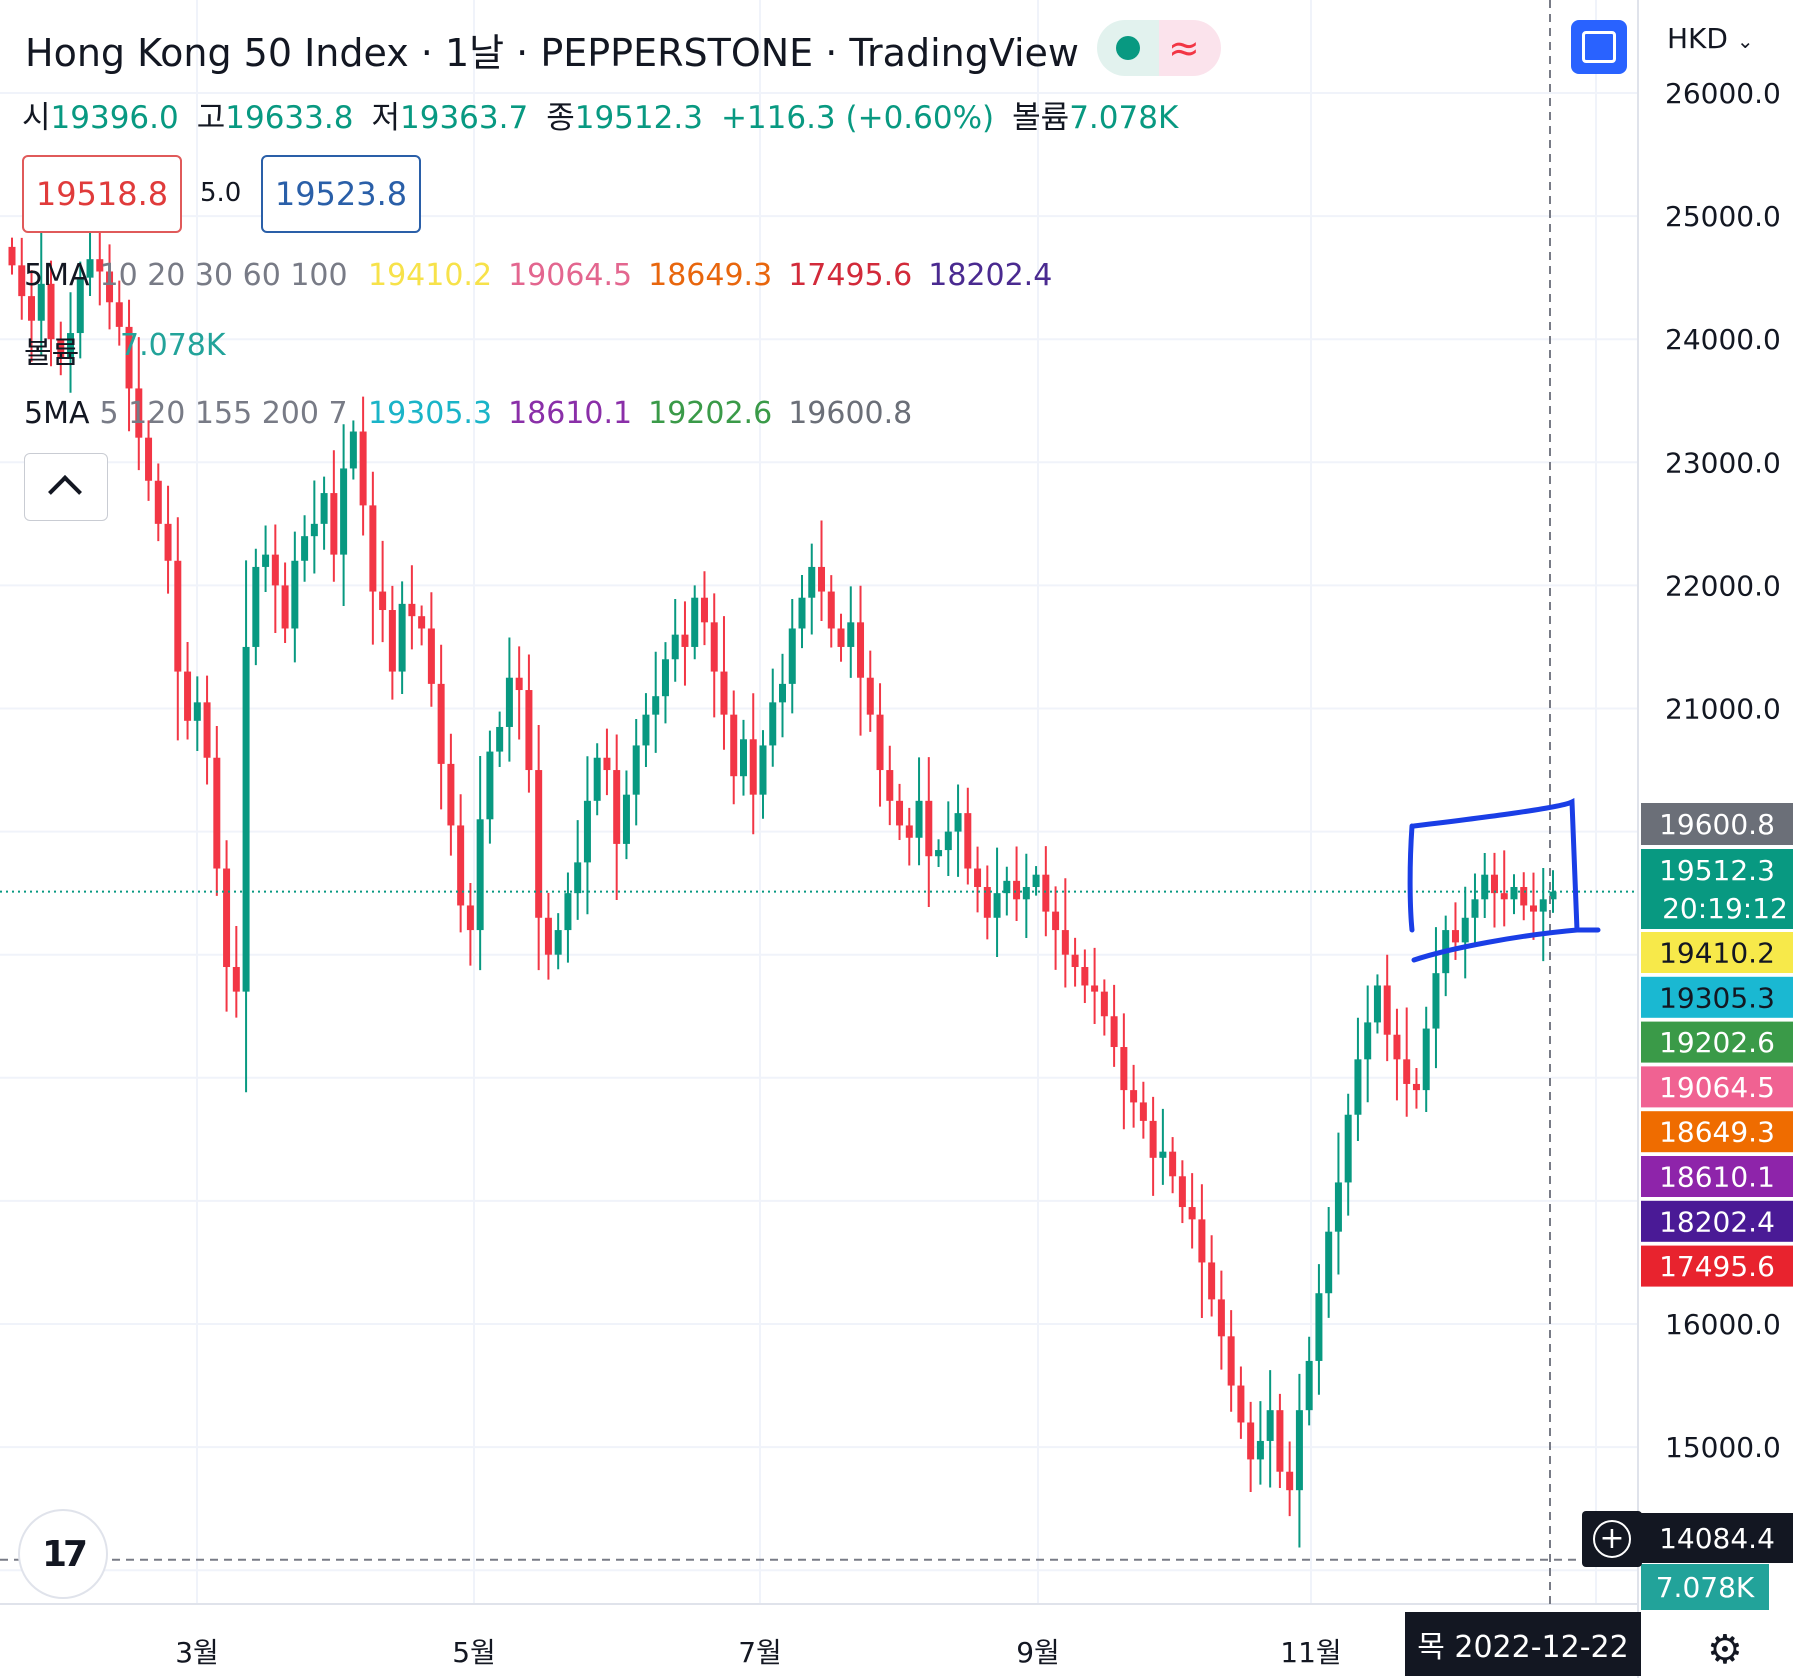  Describe the element at coordinates (223, 275) in the screenshot. I see `indicator-params: 10 20 30 60 100` at that location.